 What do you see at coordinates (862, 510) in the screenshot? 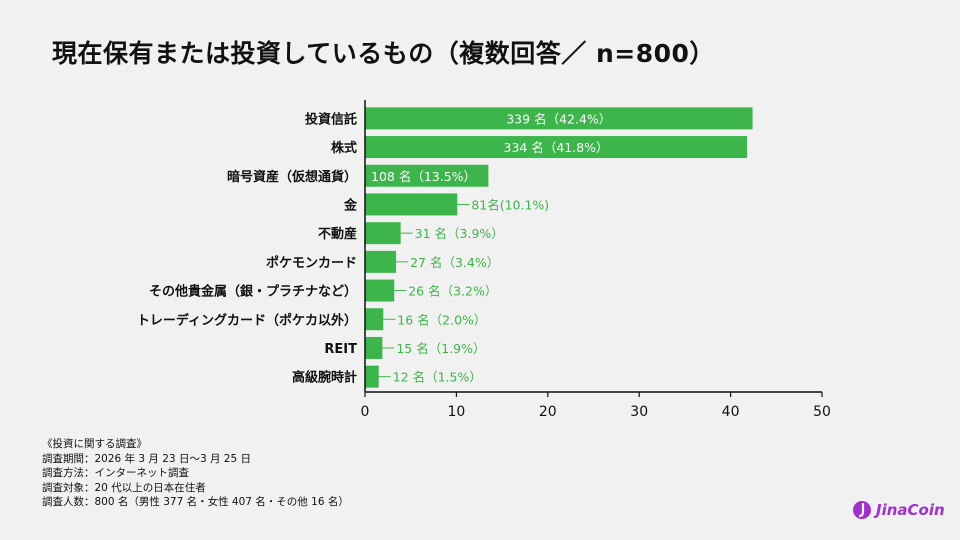
I see `logo-icon` at bounding box center [862, 510].